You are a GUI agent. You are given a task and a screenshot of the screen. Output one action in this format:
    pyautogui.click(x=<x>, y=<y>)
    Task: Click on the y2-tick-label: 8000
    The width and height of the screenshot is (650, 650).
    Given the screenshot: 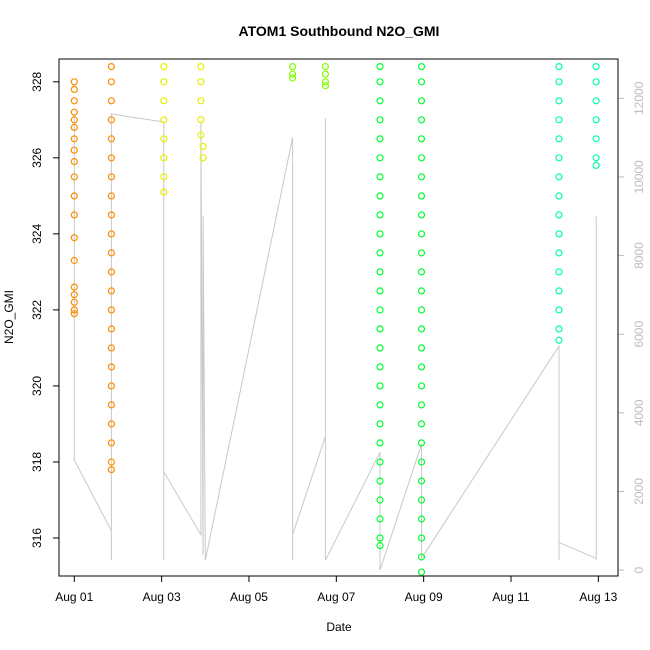 What is the action you would take?
    pyautogui.click(x=639, y=255)
    